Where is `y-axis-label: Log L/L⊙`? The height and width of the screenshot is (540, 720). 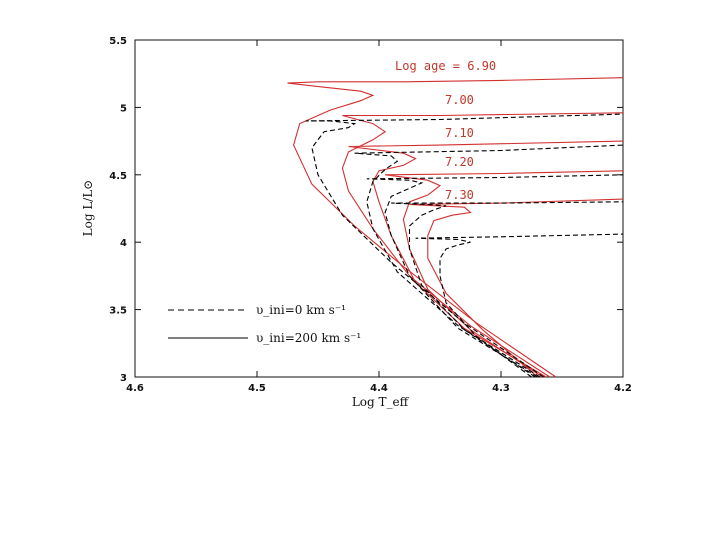
y-axis-label: Log L/L⊙ is located at coordinates (88, 208).